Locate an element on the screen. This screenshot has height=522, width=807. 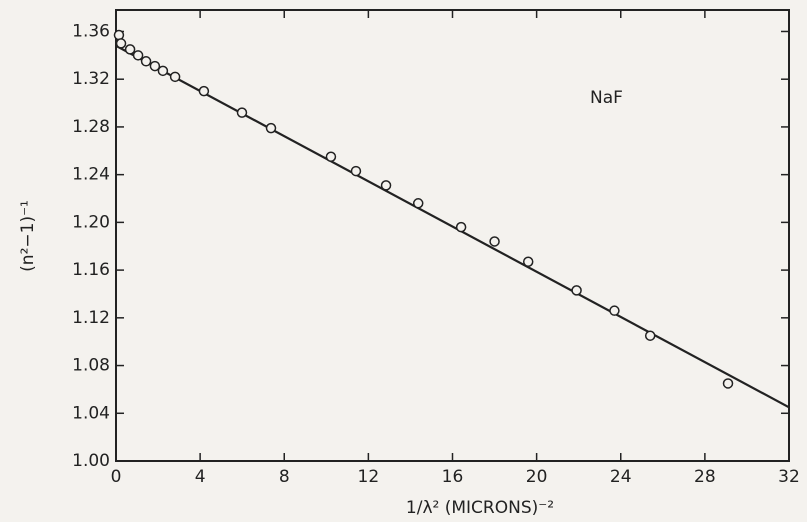
x-tick-label: 32 is located at coordinates (789, 477).